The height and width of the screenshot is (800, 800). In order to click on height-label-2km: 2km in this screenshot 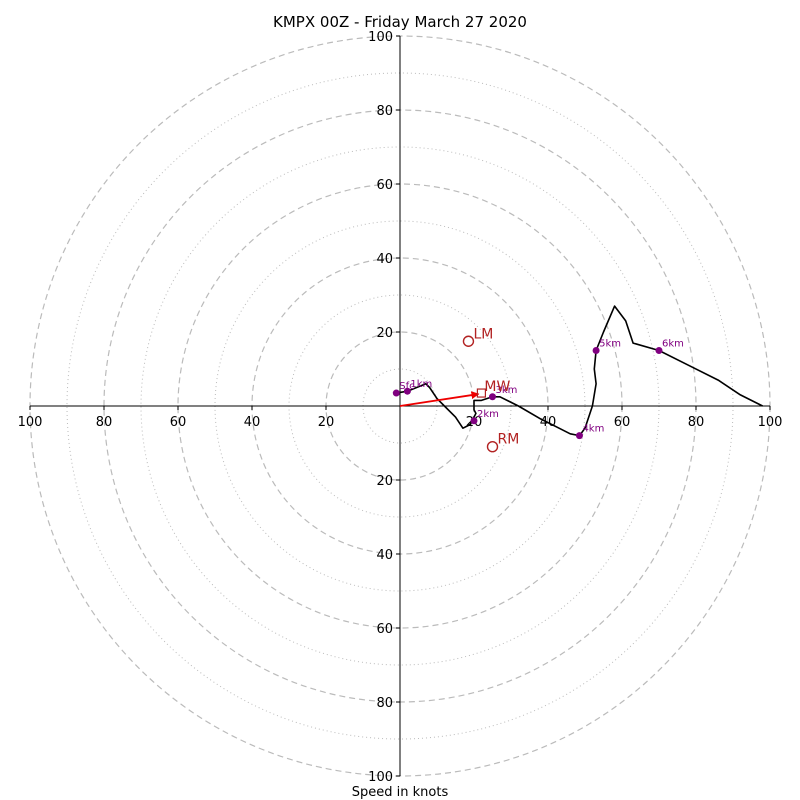, I will do `click(488, 414)`.